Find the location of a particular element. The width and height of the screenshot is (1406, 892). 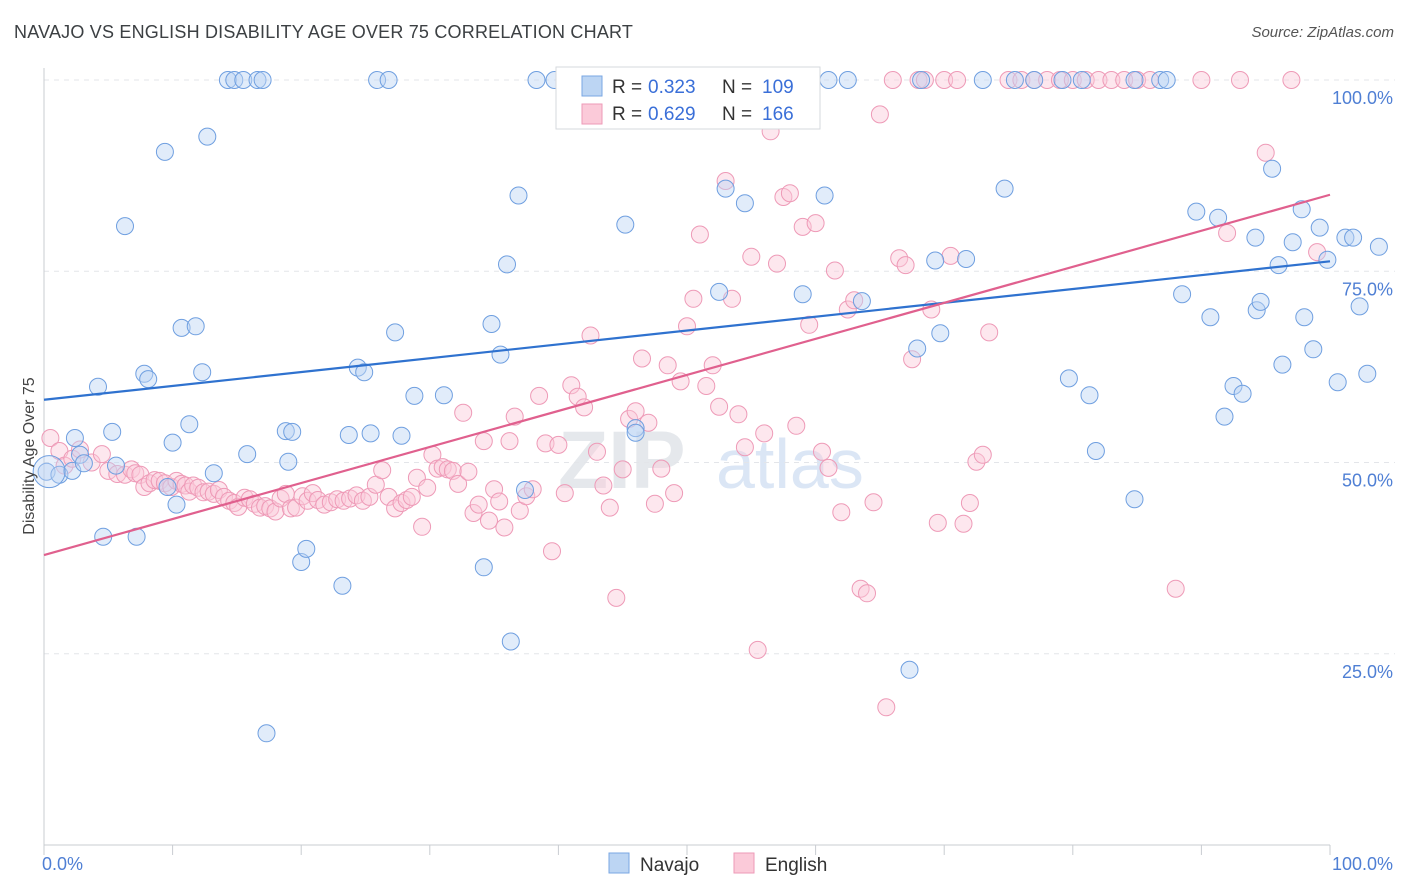

legend-bottom-label-english: English is located at coordinates (796, 865).